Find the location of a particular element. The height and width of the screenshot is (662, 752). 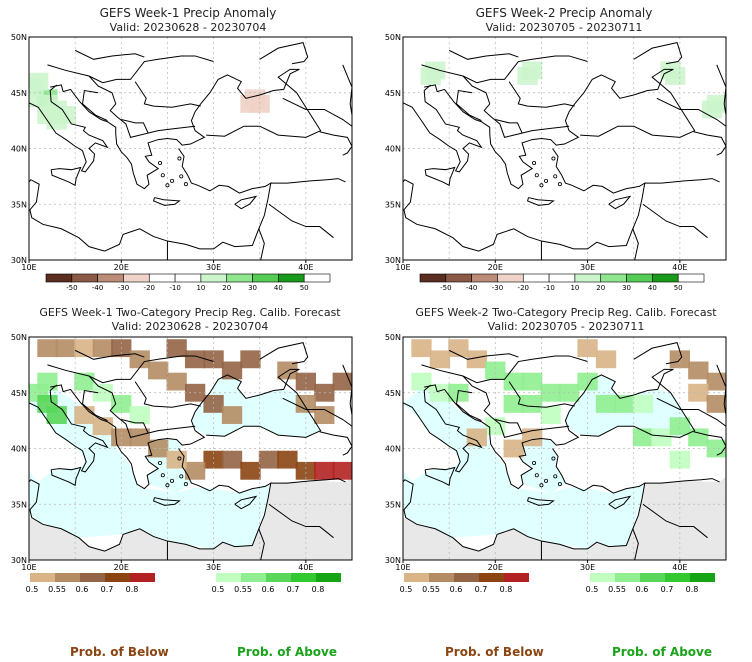

above-colorbar-tick: 0.55 is located at coordinates (617, 589).